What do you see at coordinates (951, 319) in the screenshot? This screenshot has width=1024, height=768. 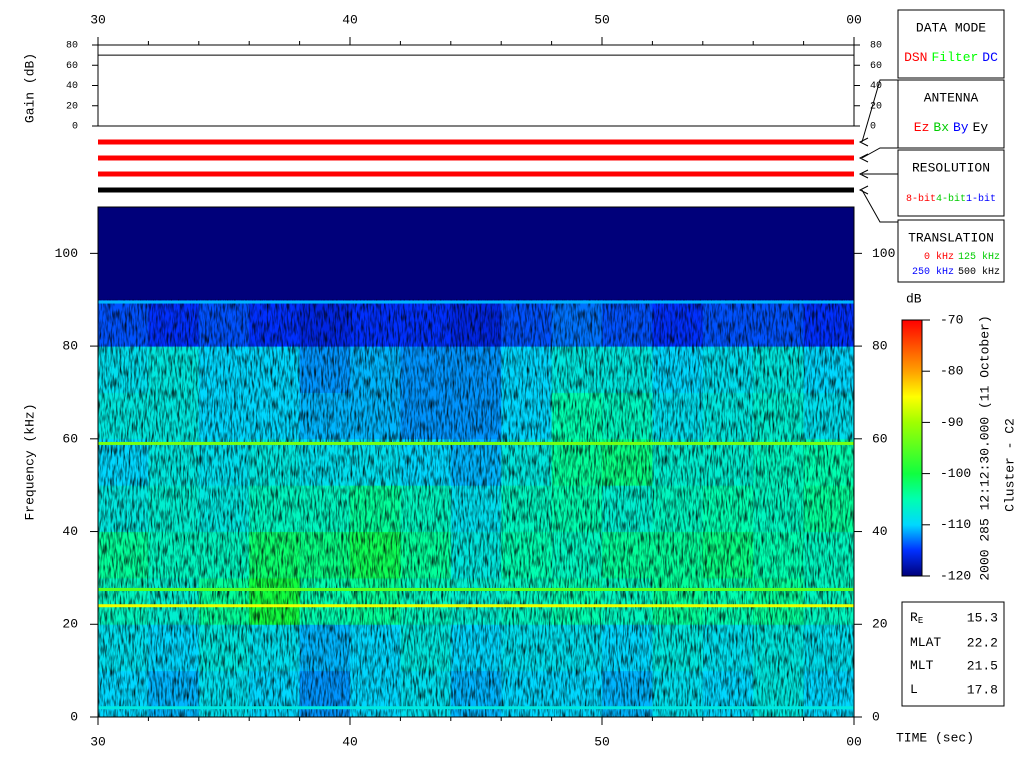 I see `colorbar-tick-label: -70` at bounding box center [951, 319].